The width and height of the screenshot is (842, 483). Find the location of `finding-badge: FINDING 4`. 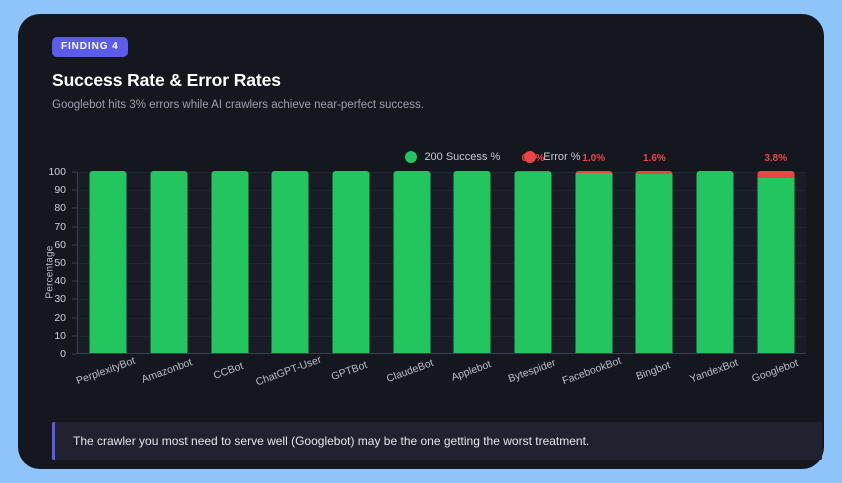

finding-badge: FINDING 4 is located at coordinates (90, 47).